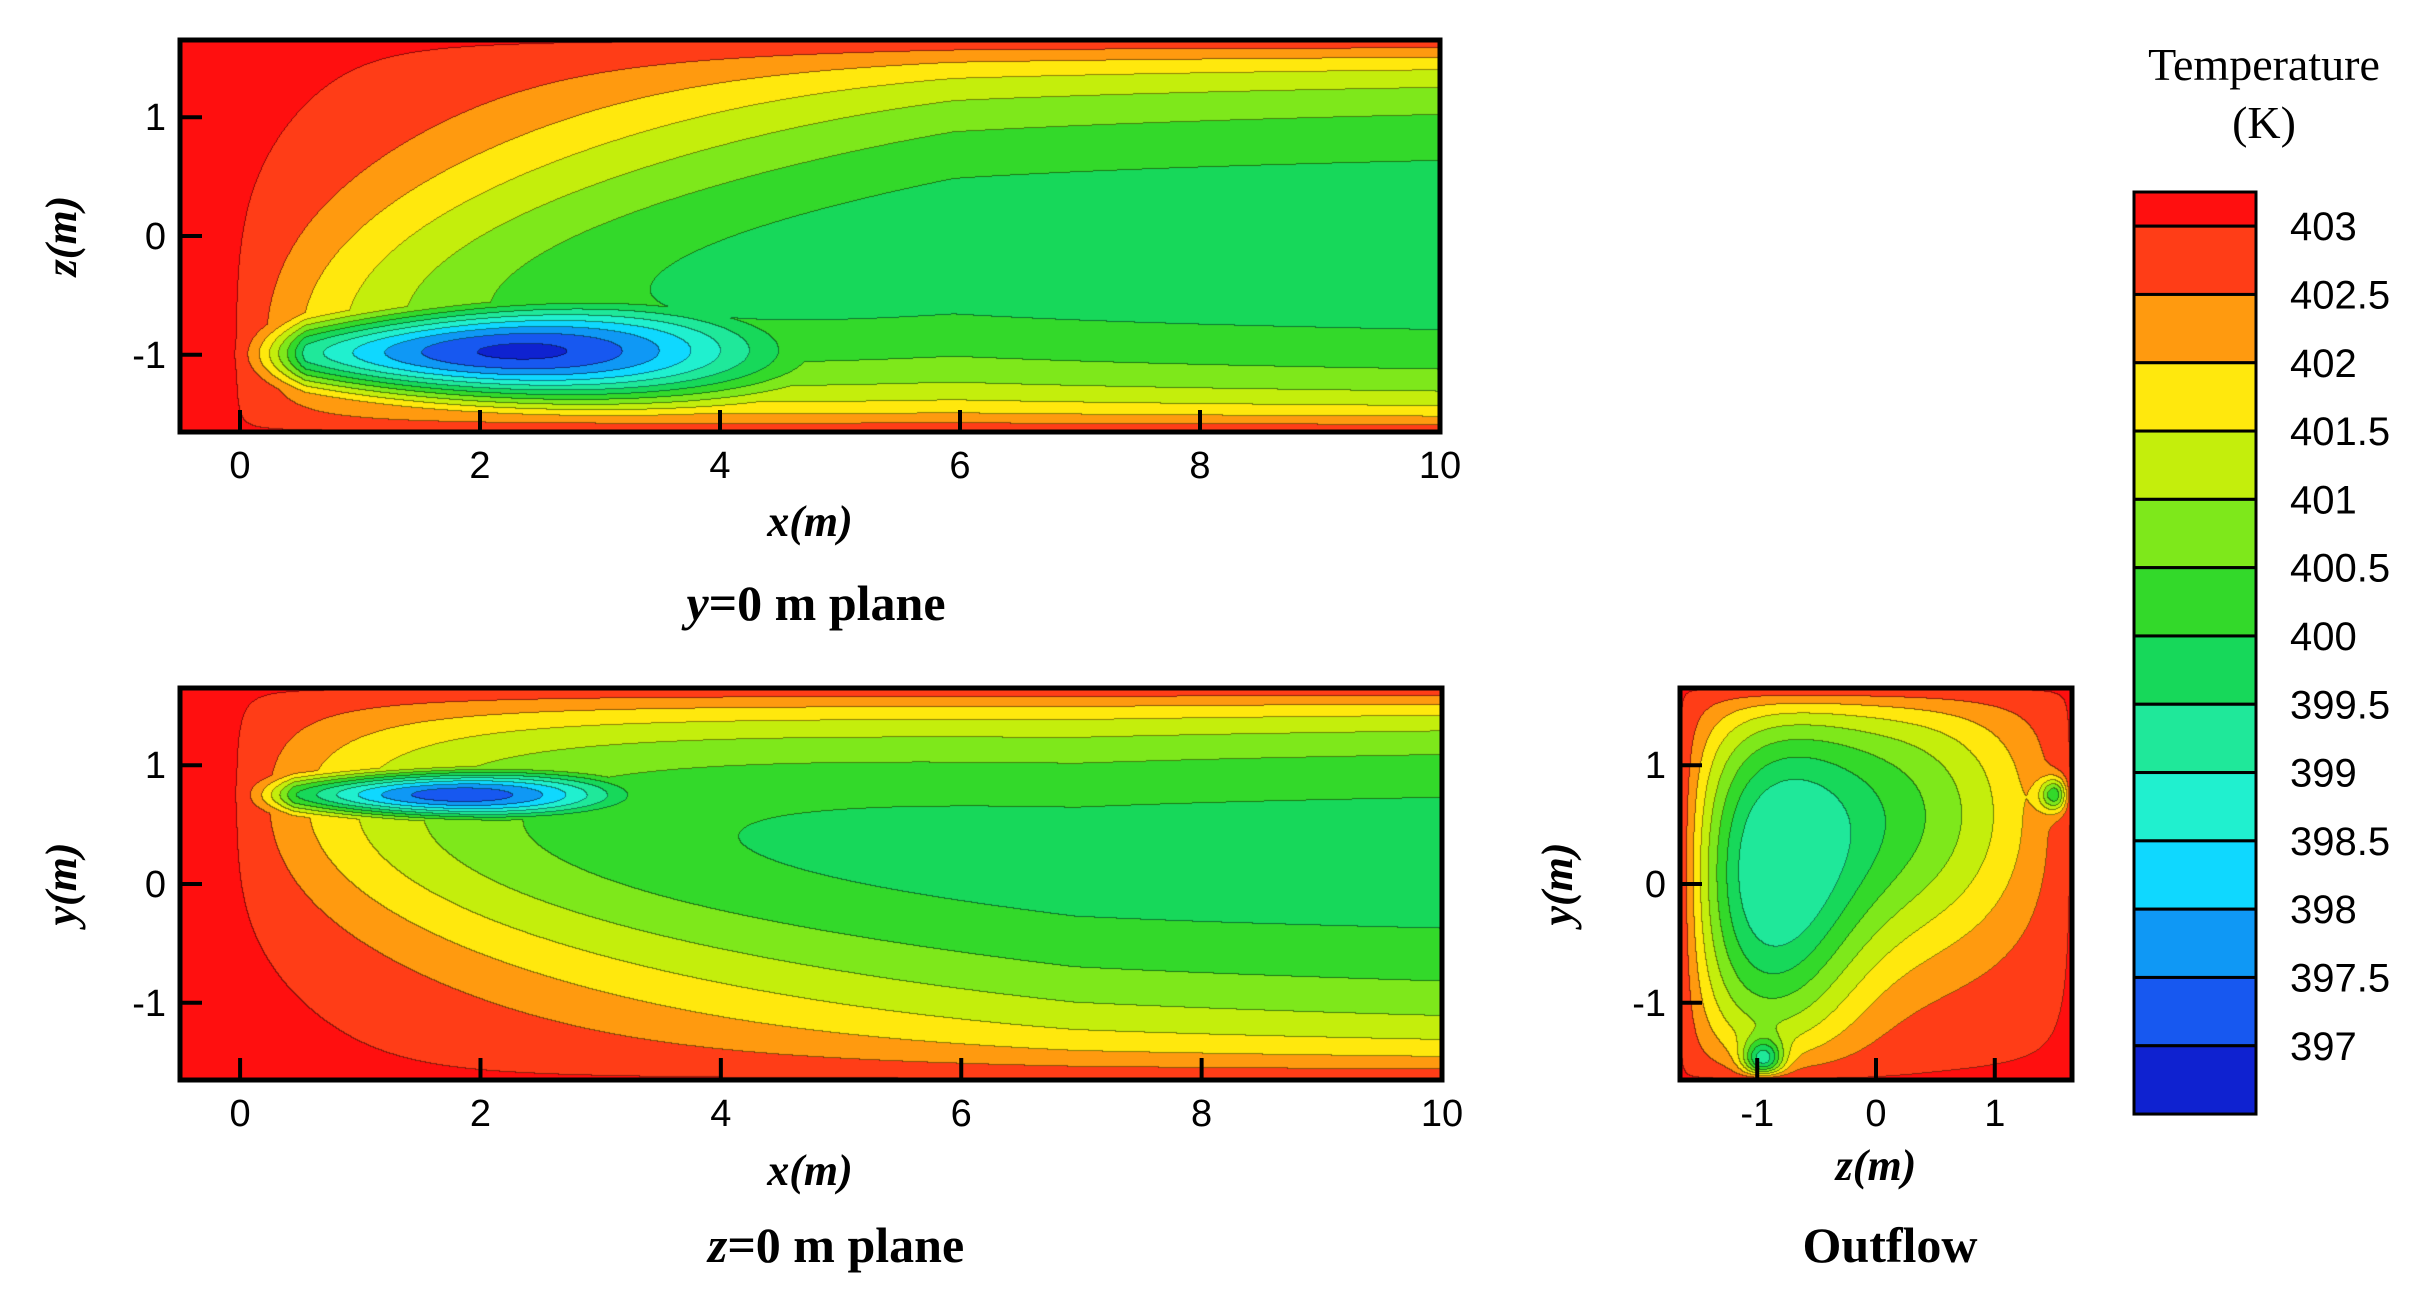 Image resolution: width=2427 pixels, height=1292 pixels. I want to click on panel-outflow: -1 0 1 -1 0 1 z(m) y(m) Outflow, so click(1804, 979).